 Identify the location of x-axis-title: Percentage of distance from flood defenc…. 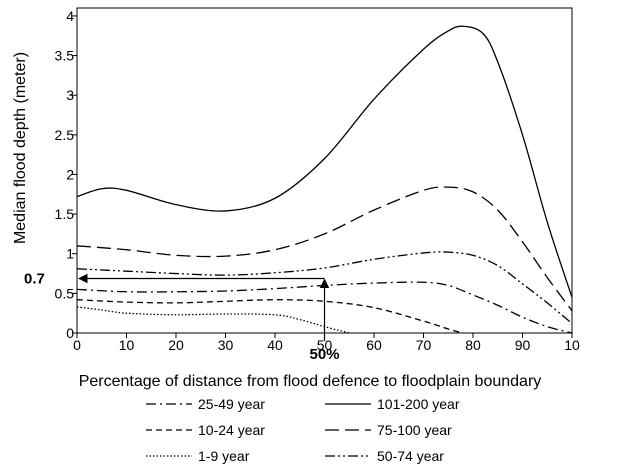
(310, 381).